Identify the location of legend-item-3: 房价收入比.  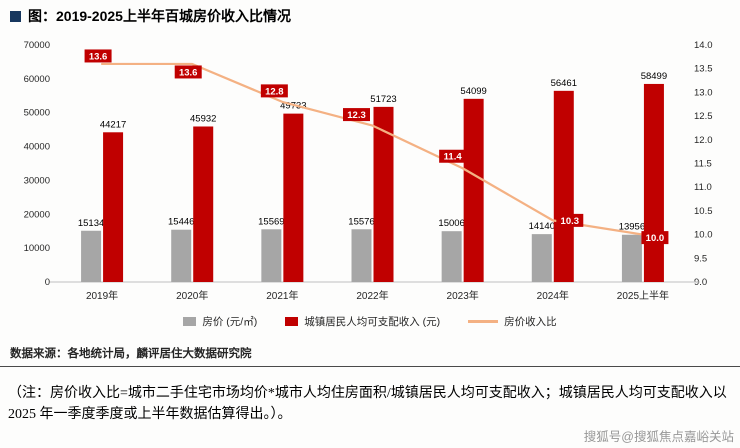
(512, 321).